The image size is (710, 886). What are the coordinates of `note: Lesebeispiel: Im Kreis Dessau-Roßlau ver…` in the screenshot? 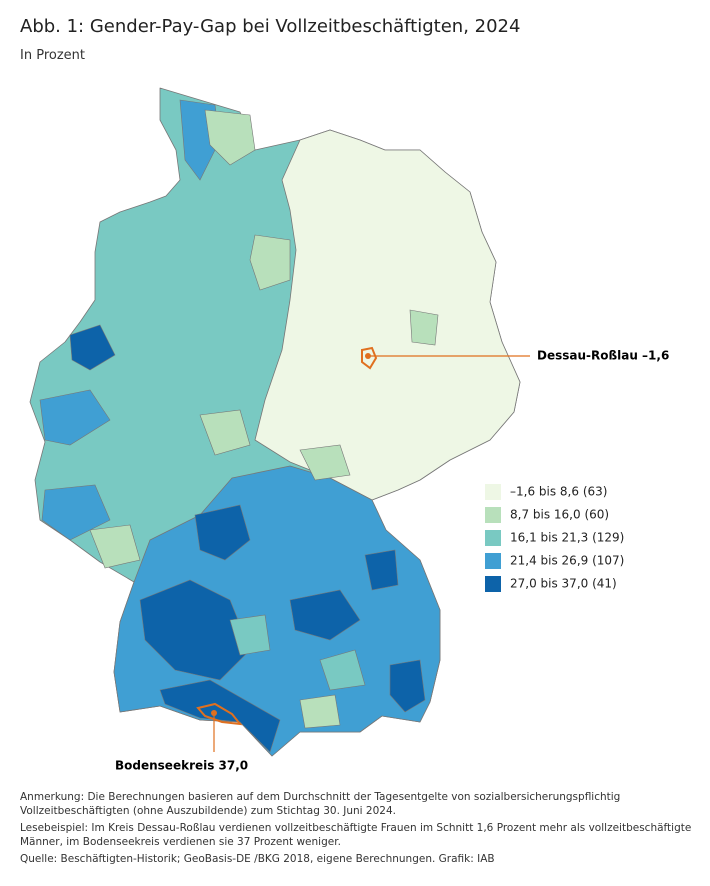 It's located at (356, 835).